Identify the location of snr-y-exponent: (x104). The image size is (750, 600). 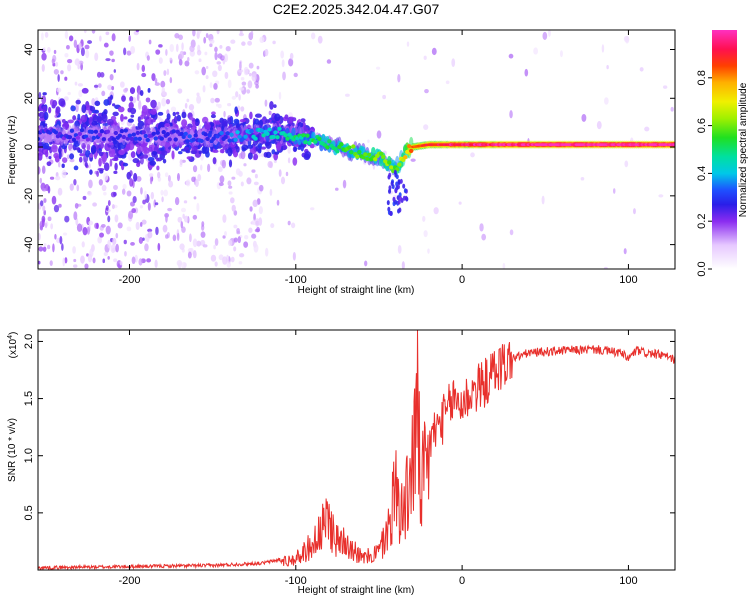
(13, 345).